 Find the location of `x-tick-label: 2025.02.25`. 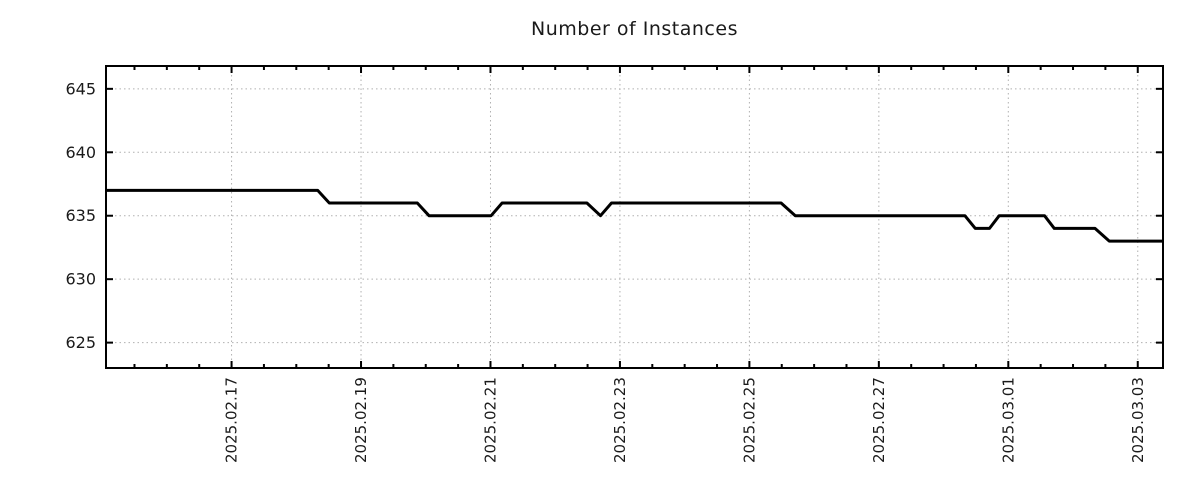

x-tick-label: 2025.02.25 is located at coordinates (749, 420).